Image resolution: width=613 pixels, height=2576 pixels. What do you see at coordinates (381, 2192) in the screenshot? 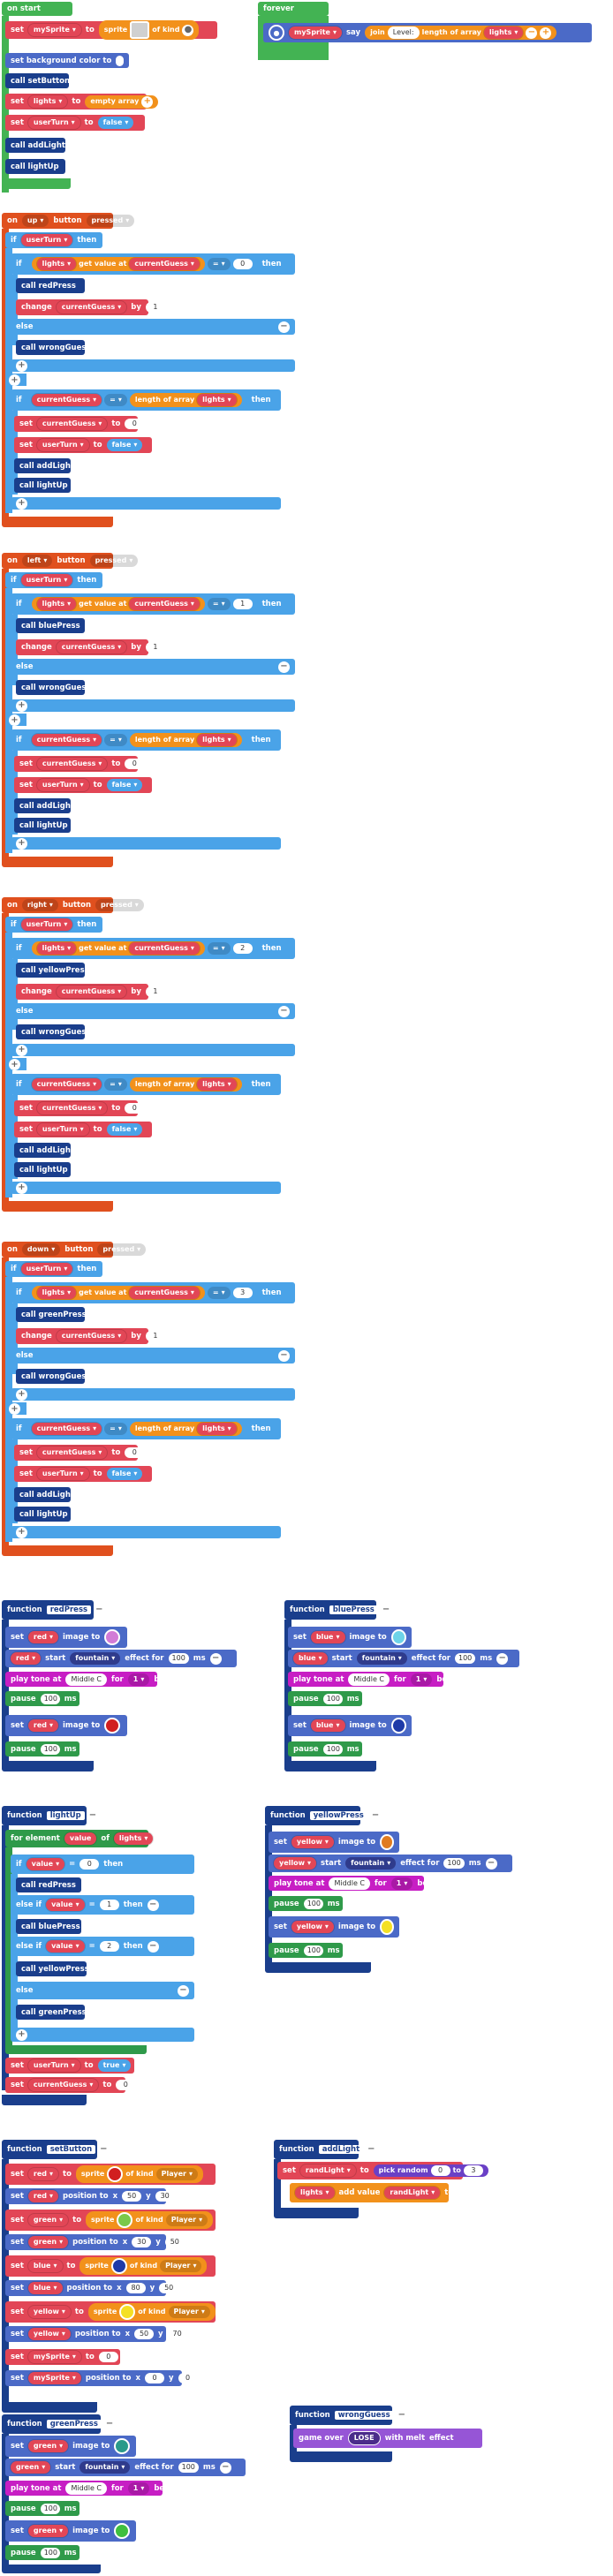
I see `add-value-block: lights add value randLight to end` at bounding box center [381, 2192].